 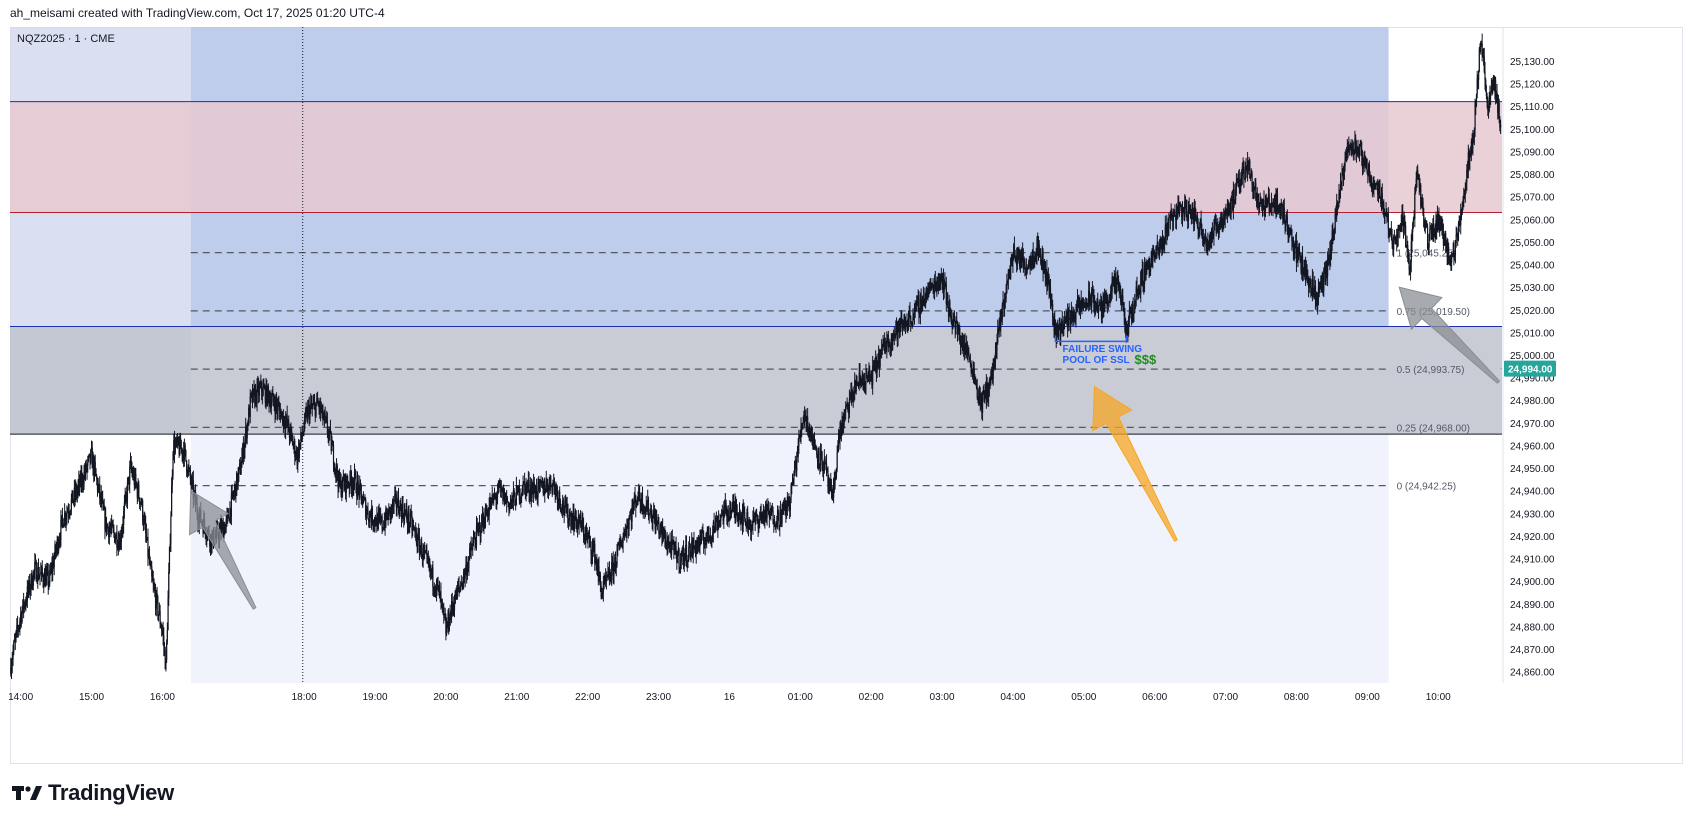 I want to click on annotation-text: POOL OF SSL, so click(x=1096, y=360).